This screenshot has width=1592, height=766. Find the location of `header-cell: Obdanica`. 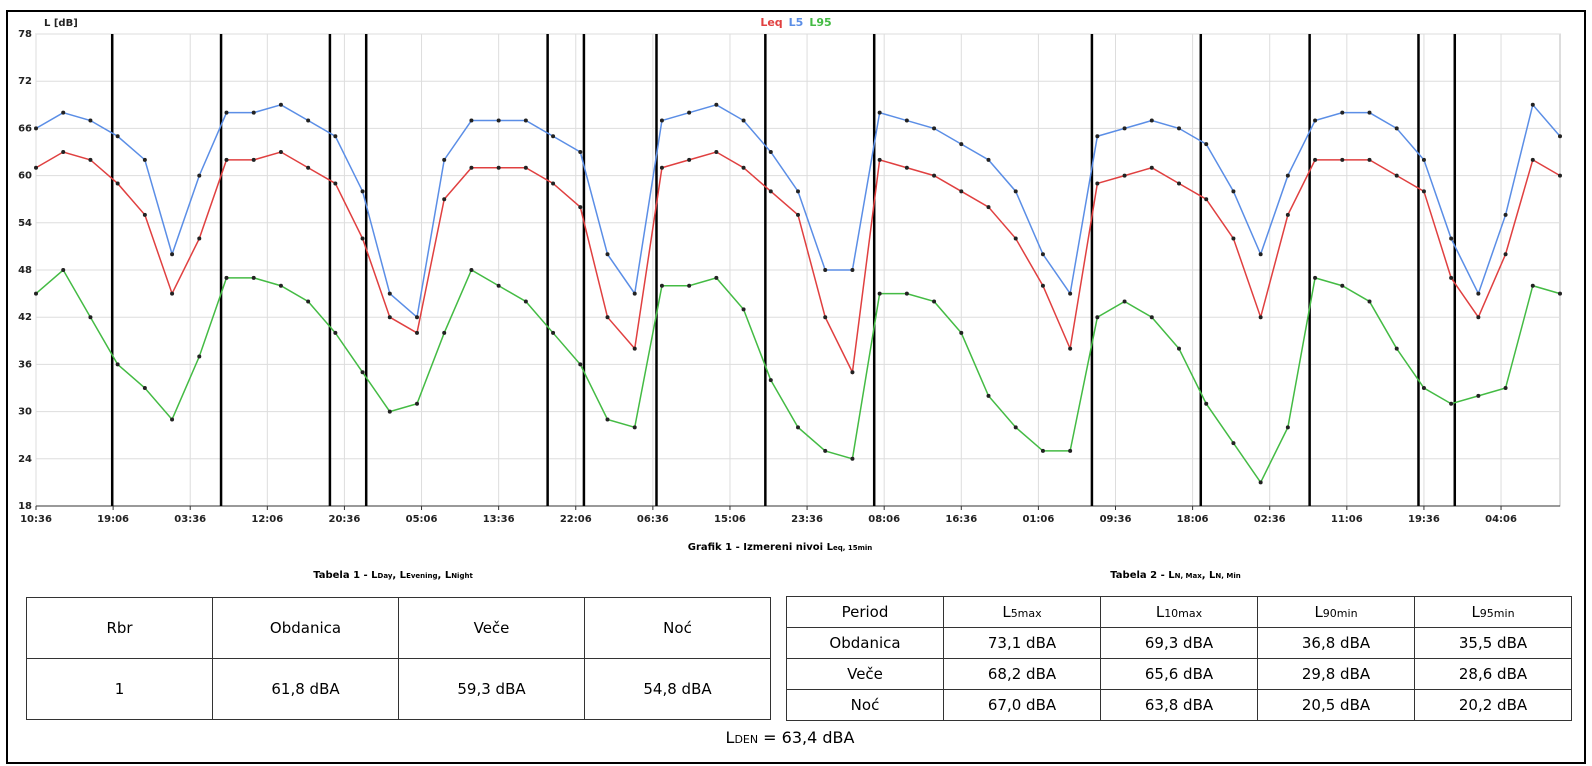

header-cell: Obdanica is located at coordinates (305, 628).